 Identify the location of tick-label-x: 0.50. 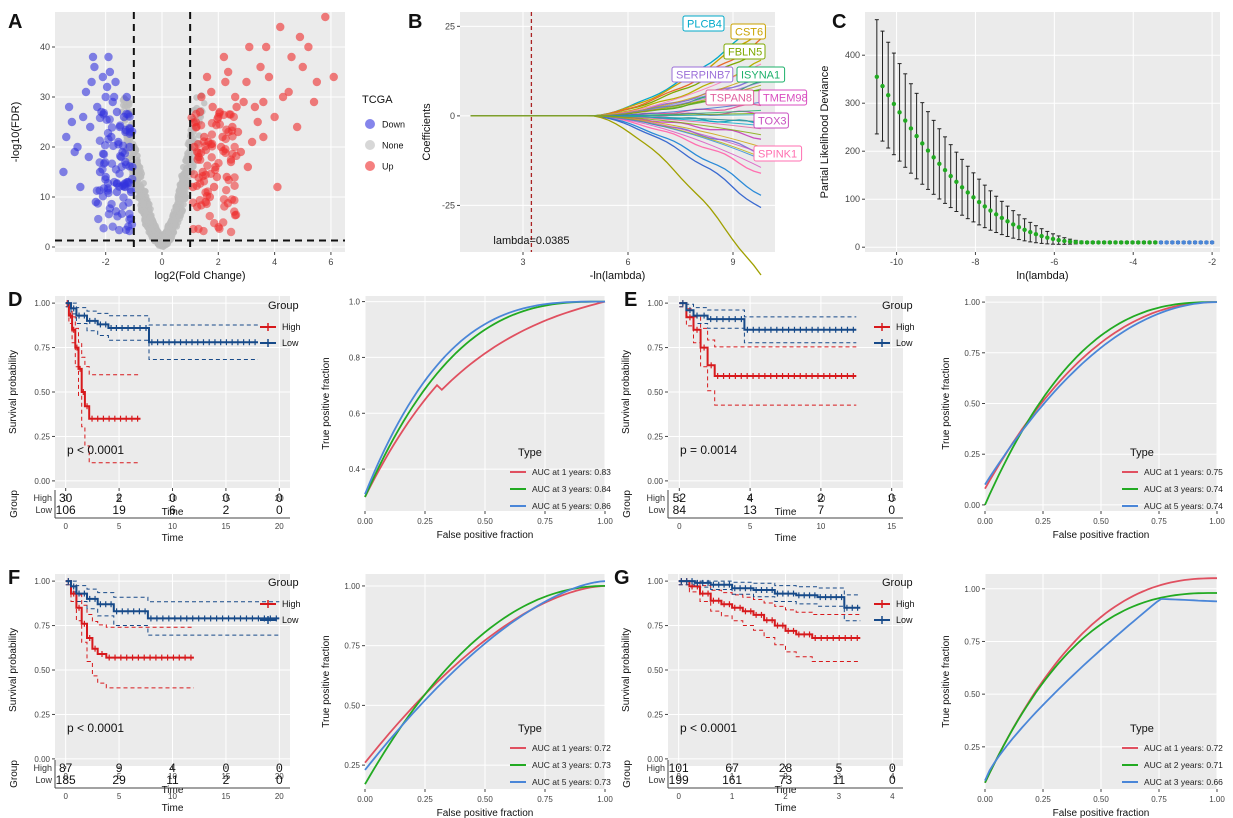
(1101, 799).